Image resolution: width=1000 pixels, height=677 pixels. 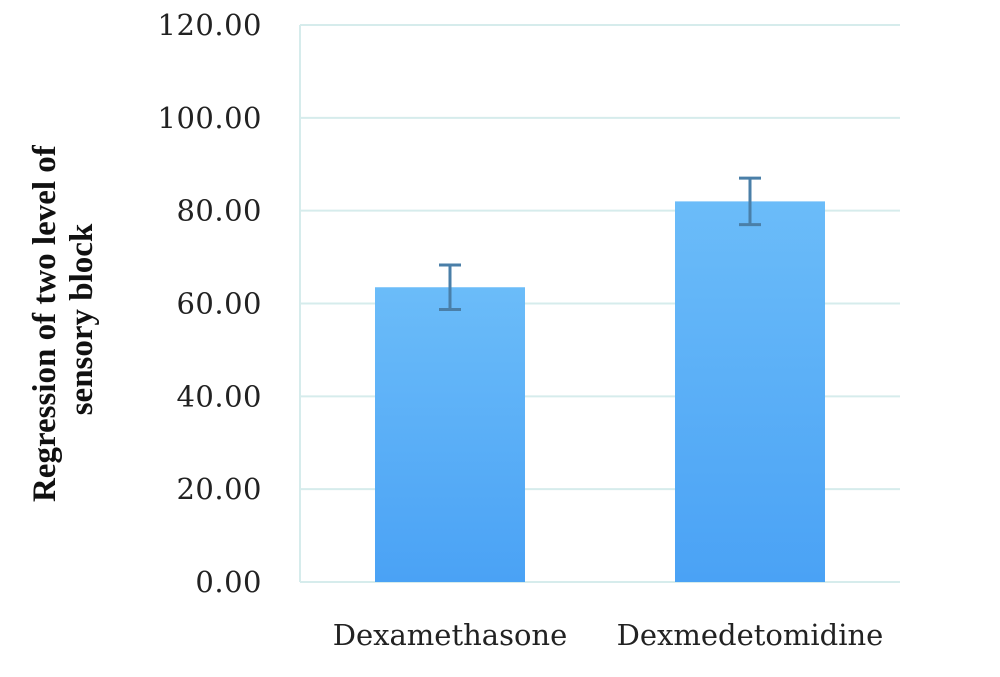 I want to click on y-tick-label: 0.00, so click(x=228, y=582).